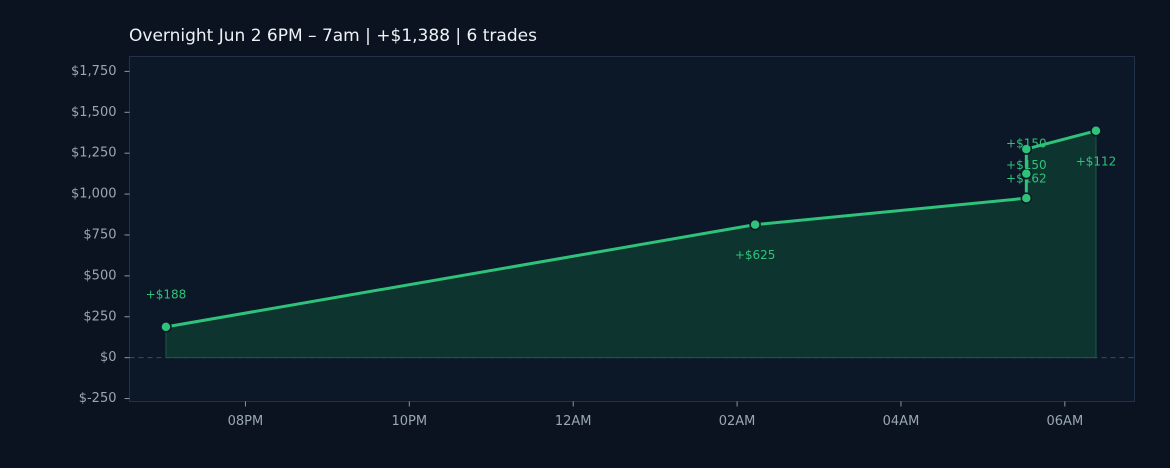 Image resolution: width=1170 pixels, height=468 pixels. Describe the element at coordinates (108, 357) in the screenshot. I see `y-tick-label: $0` at that location.